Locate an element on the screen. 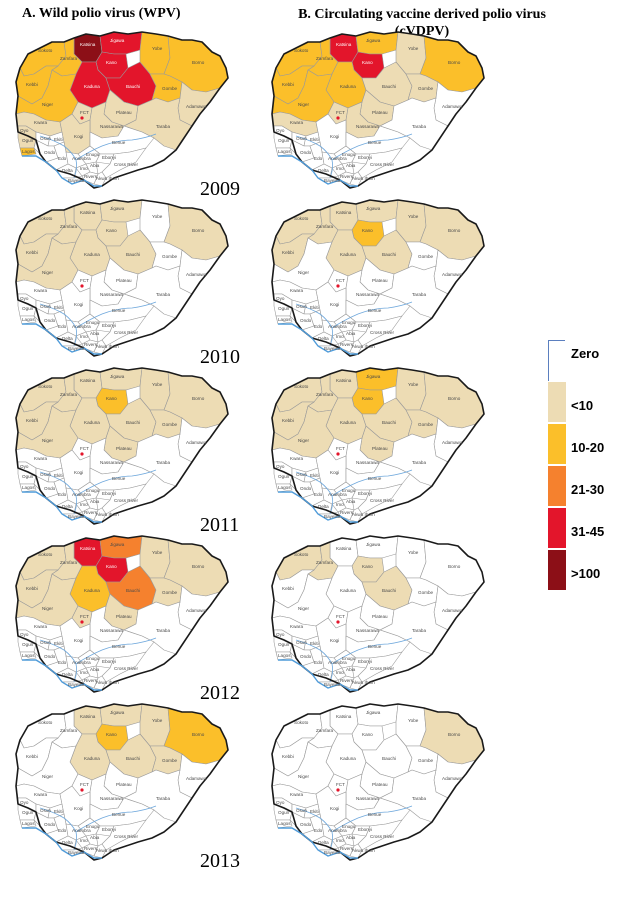 The height and width of the screenshot is (906, 620). state-label: Ogun is located at coordinates (284, 140).